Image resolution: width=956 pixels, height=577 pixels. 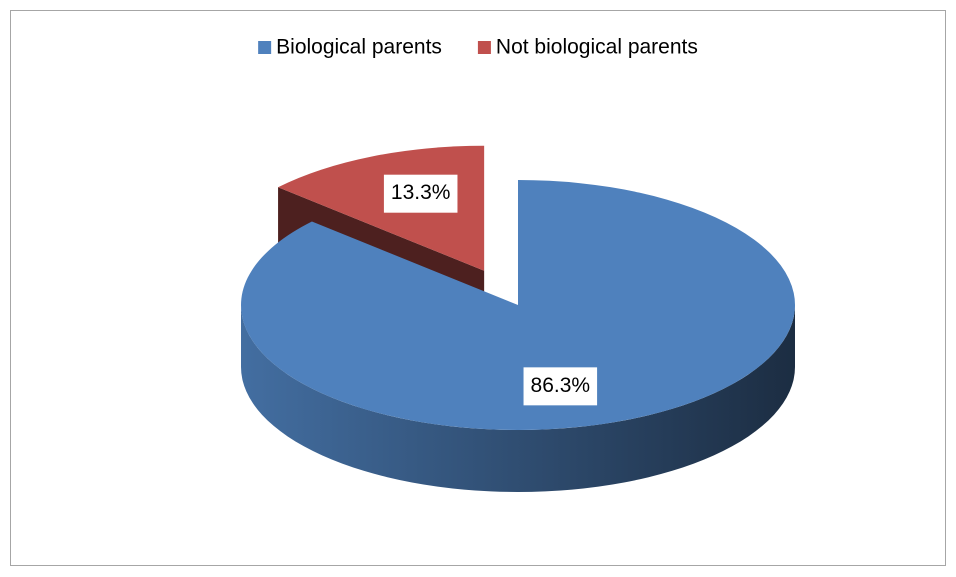 I want to click on data-label: 13.3%, so click(x=420, y=193).